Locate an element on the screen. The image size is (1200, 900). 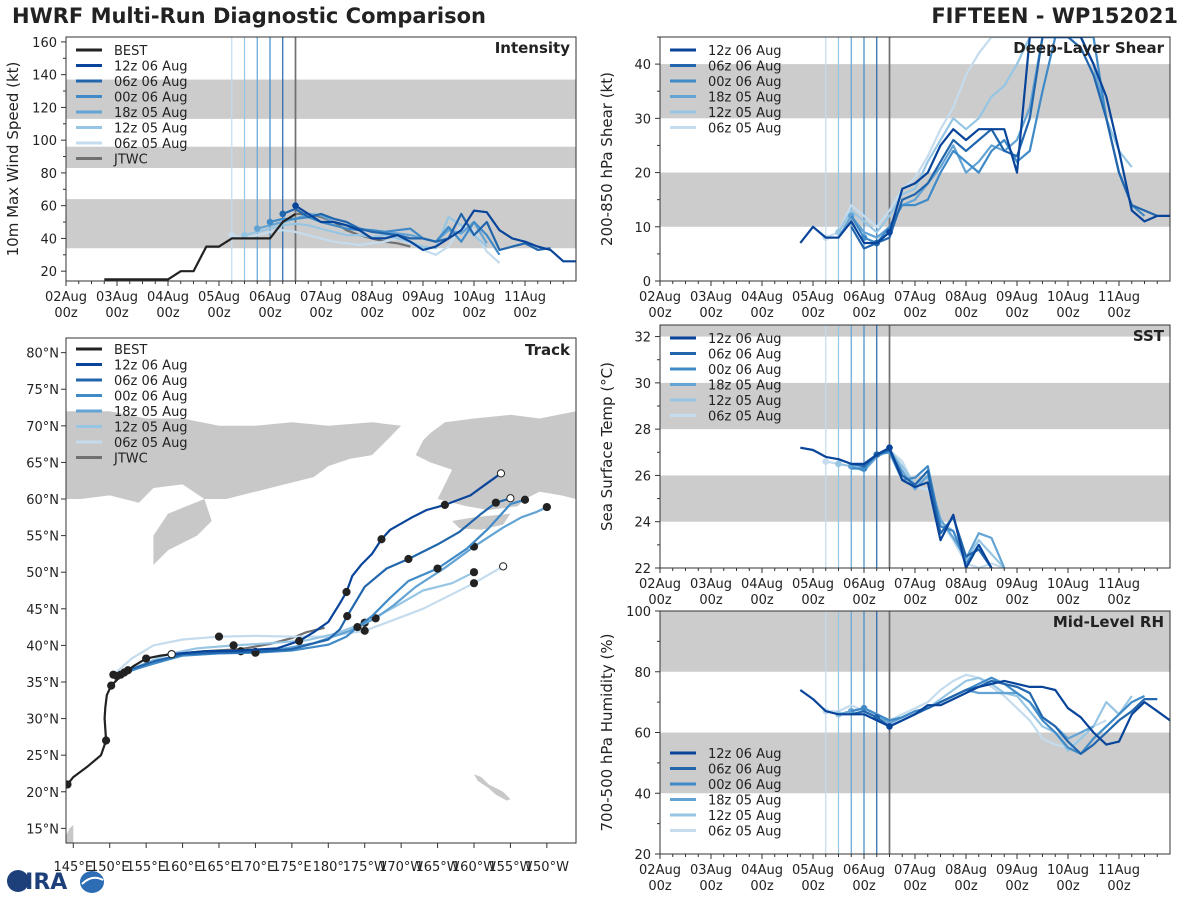
y-axis-label: Sea Surface Temp (°C) is located at coordinates (607, 446).